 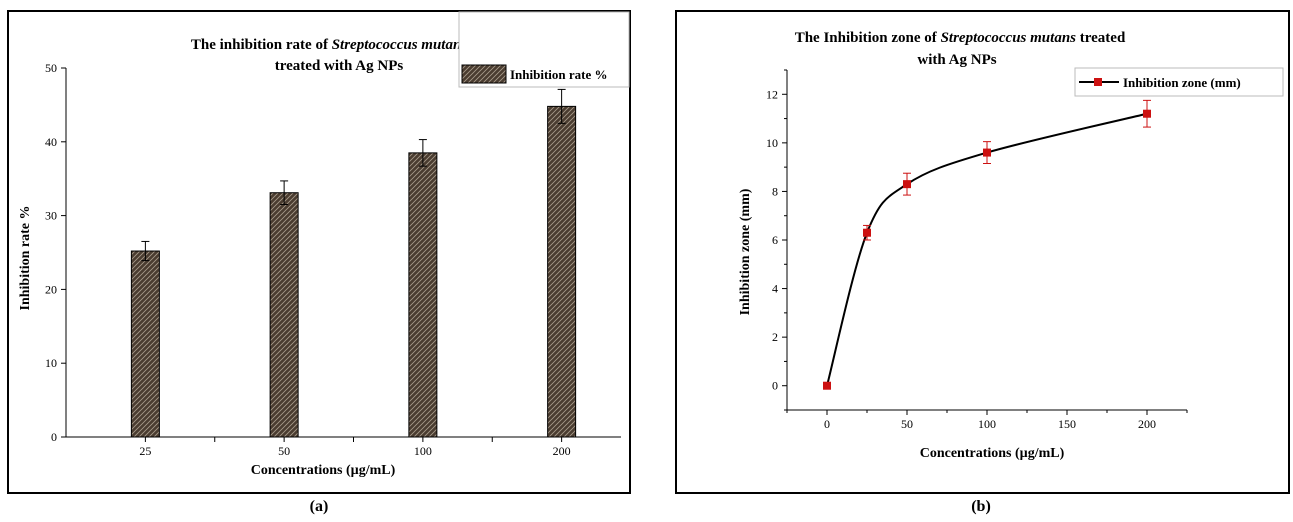 What do you see at coordinates (51, 363) in the screenshot?
I see `chart-a-y-tick-label: 10` at bounding box center [51, 363].